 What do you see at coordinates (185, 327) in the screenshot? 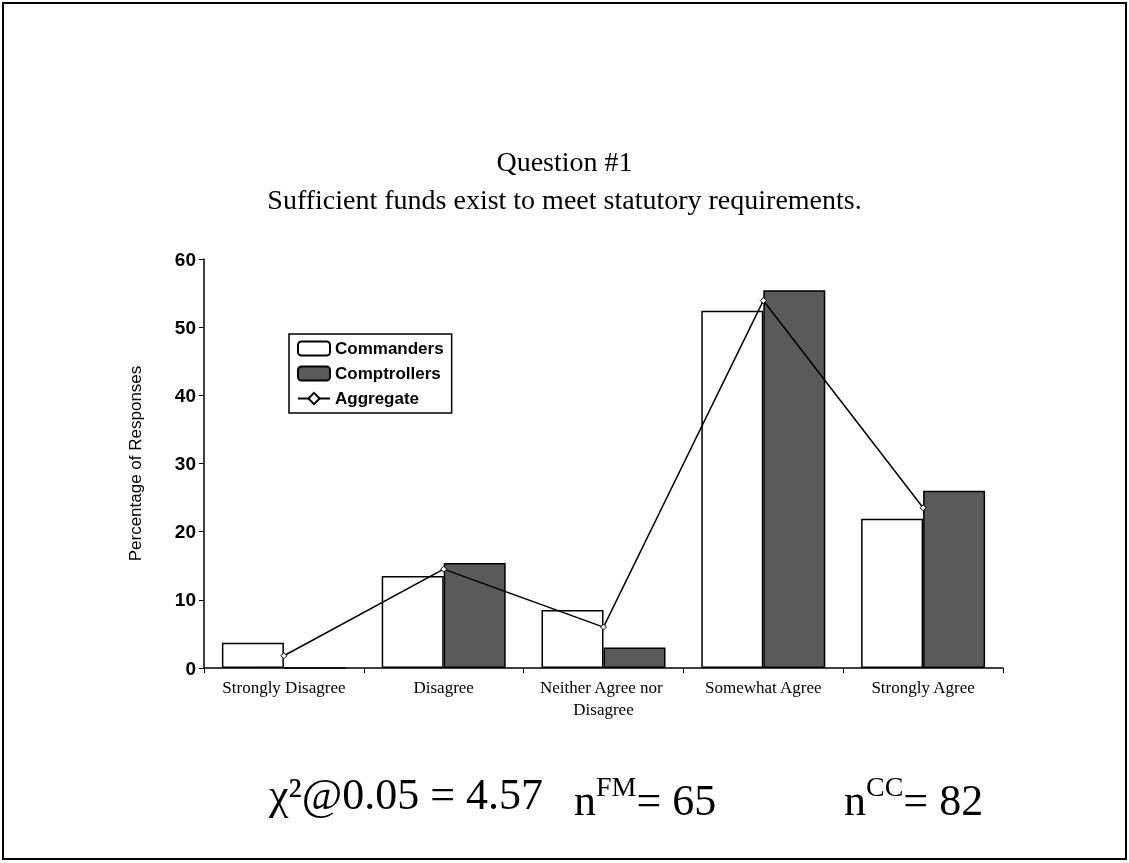
I see `y-tick-label: 50` at bounding box center [185, 327].